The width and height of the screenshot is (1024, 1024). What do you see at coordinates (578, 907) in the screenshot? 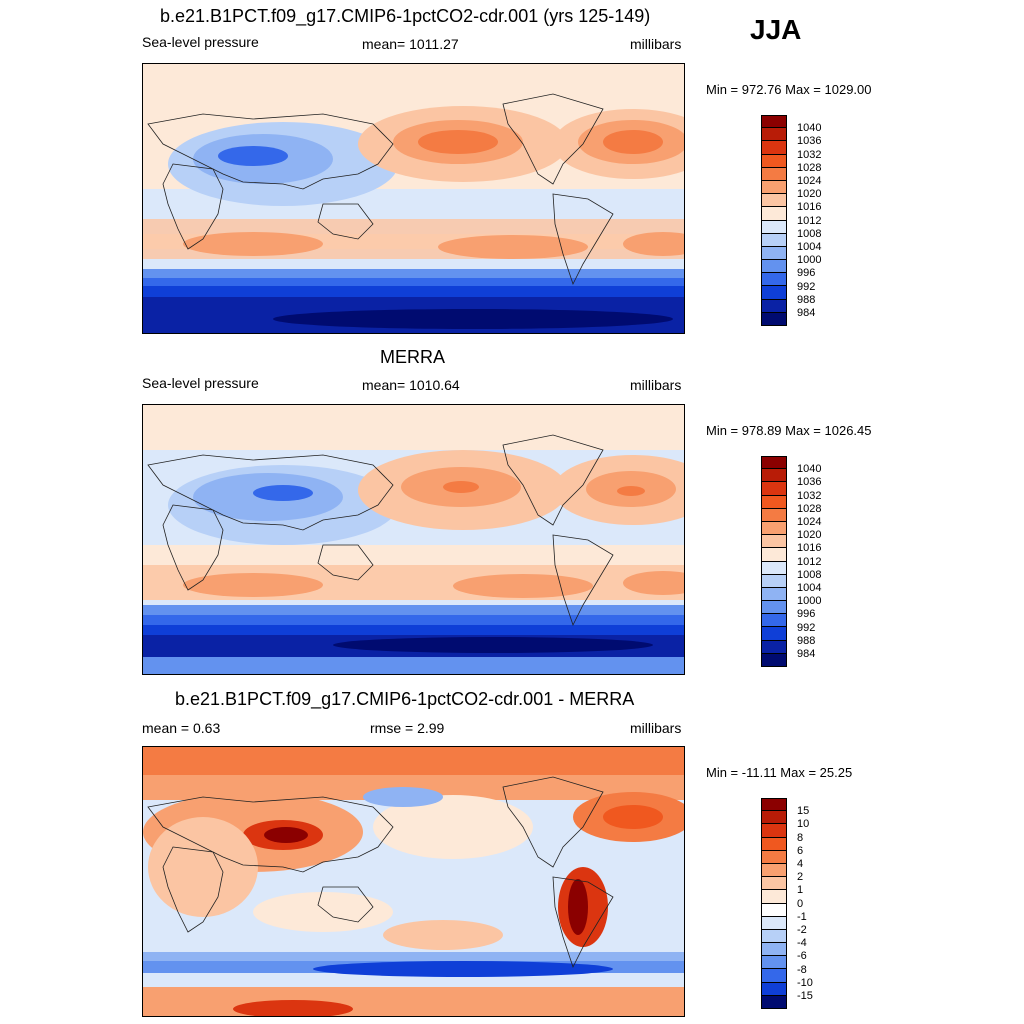
I see `panel3-andes-max` at bounding box center [578, 907].